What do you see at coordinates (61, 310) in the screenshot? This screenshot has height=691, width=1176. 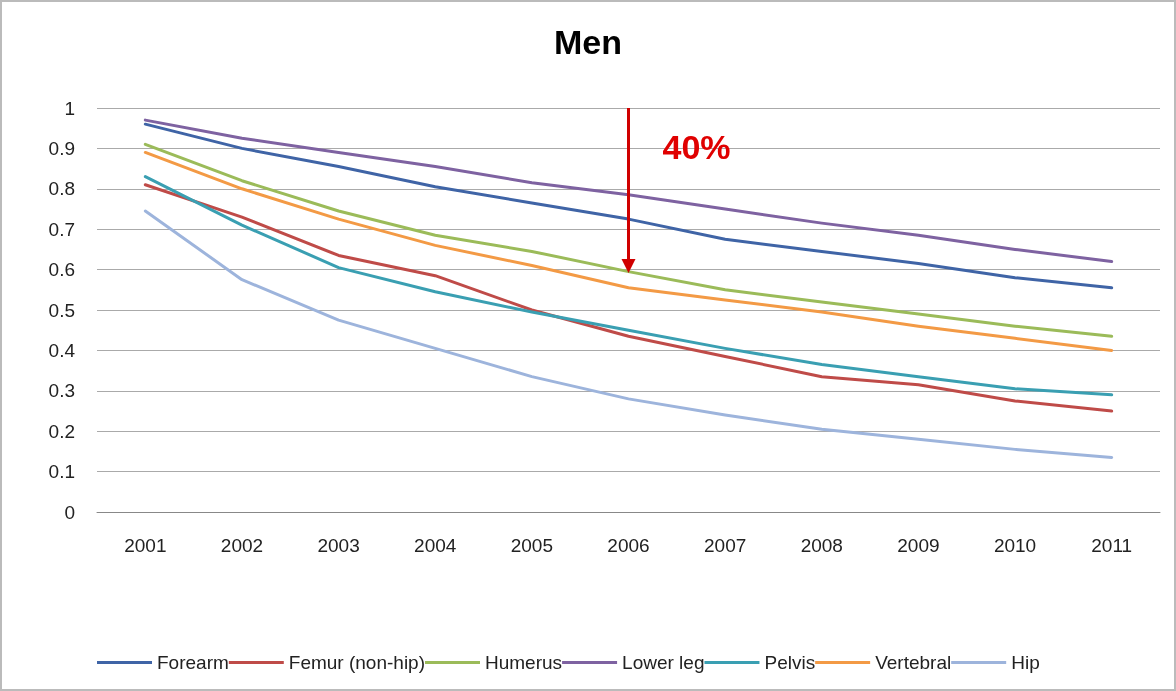 I see `y-tick-label: 0.5` at bounding box center [61, 310].